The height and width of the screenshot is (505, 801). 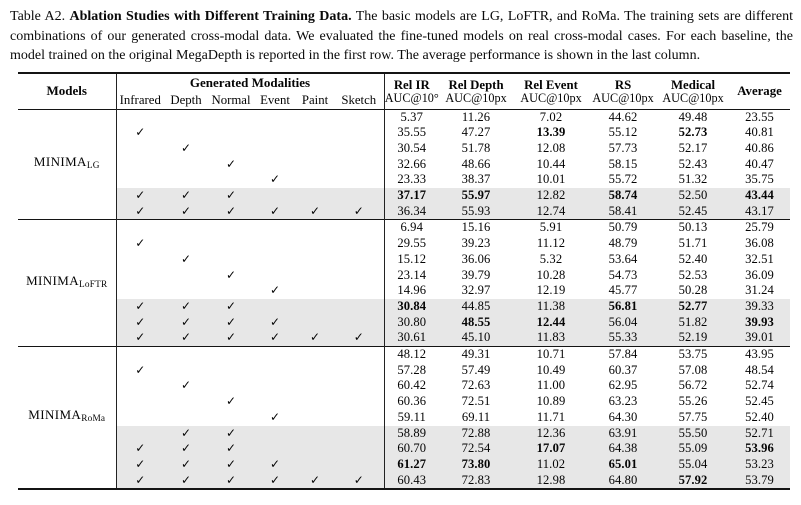 I want to click on metric-header-medical: Medical AUC@10px, so click(x=693, y=91).